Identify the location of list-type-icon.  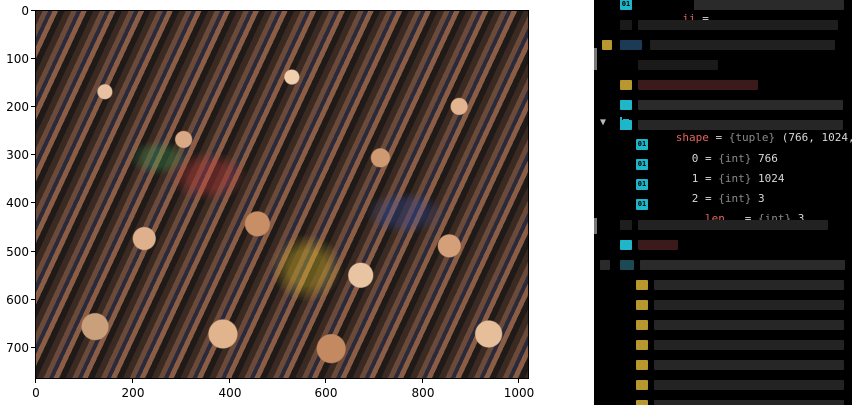
(624, 123).